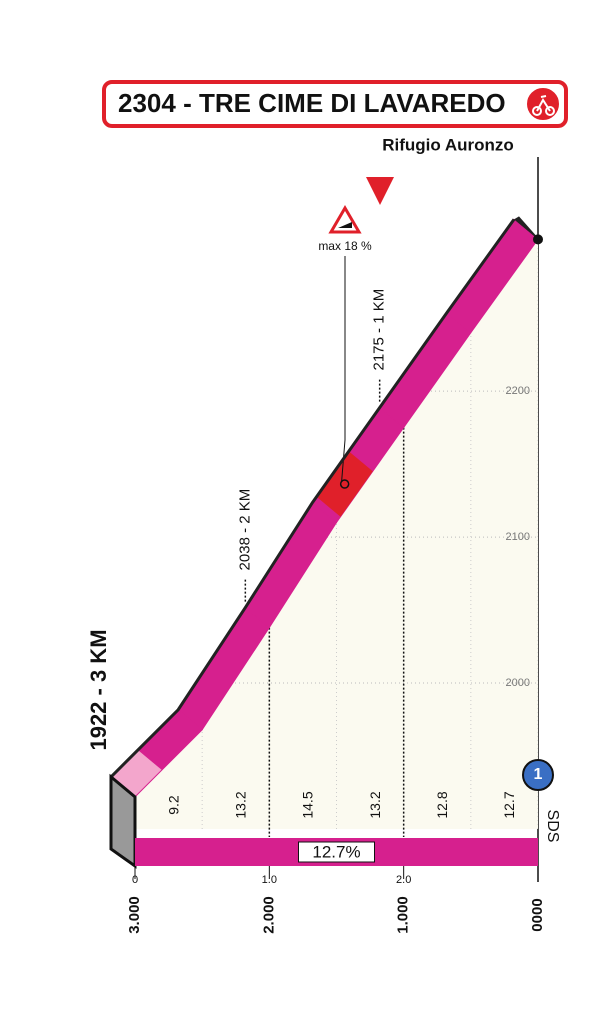 The width and height of the screenshot is (600, 1022). I want to click on gradient-label: 9.2, so click(173, 805).